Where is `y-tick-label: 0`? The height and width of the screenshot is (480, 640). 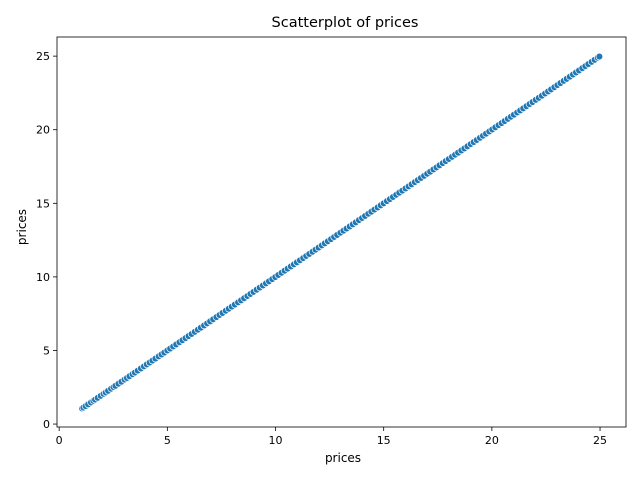 y-tick-label: 0 is located at coordinates (46, 424).